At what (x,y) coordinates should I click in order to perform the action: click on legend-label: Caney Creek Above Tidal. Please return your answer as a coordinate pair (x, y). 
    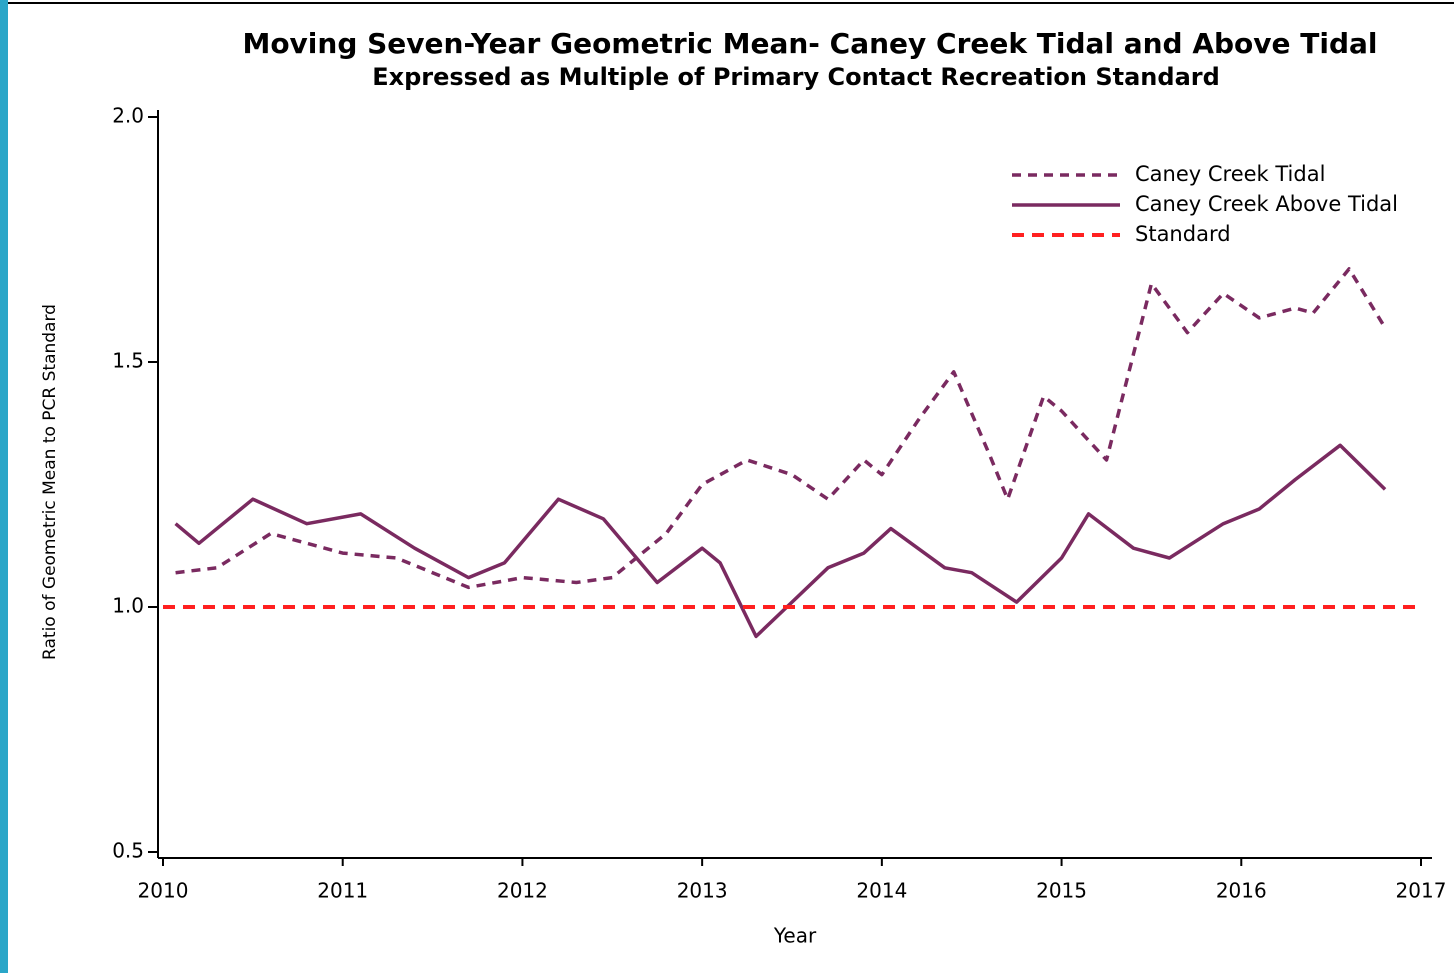
    Looking at the image, I should click on (1266, 204).